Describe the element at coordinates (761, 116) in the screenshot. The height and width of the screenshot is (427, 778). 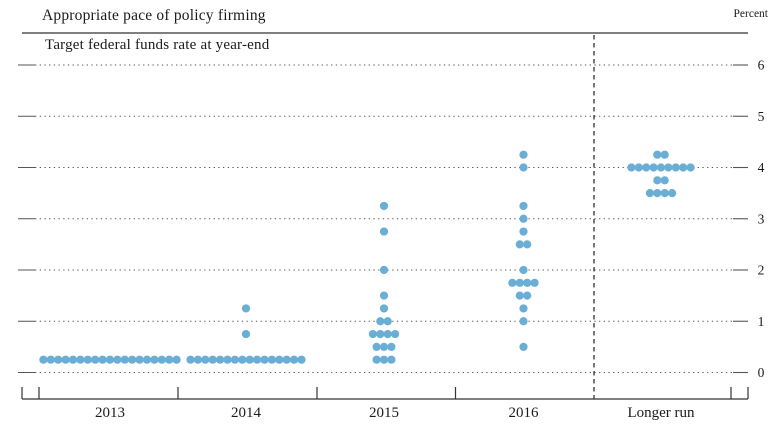
I see `y-tick-label-5: 5` at that location.